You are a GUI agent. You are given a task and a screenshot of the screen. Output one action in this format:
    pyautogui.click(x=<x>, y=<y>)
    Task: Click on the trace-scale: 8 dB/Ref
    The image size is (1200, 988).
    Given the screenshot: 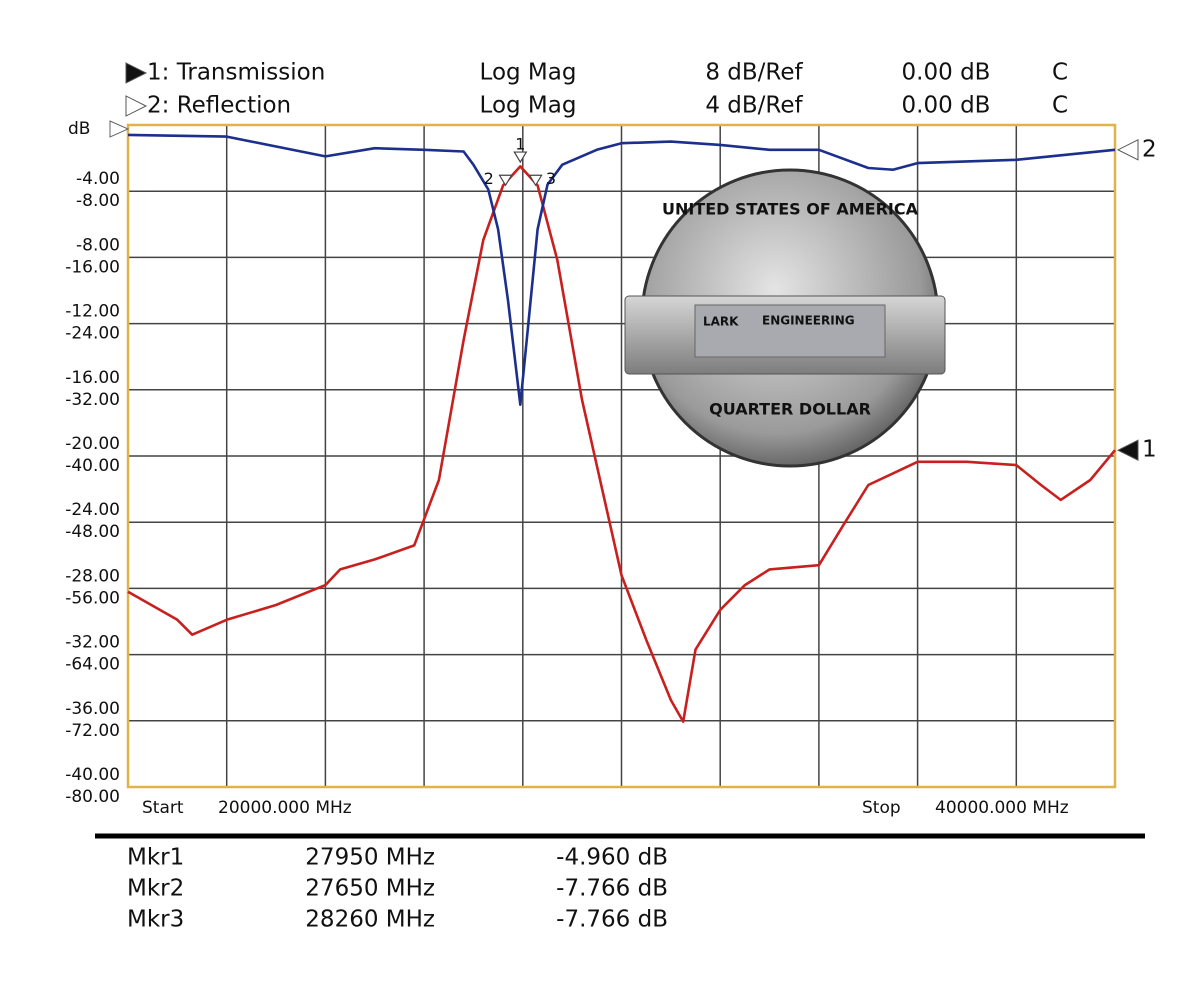 What is the action you would take?
    pyautogui.click(x=754, y=73)
    